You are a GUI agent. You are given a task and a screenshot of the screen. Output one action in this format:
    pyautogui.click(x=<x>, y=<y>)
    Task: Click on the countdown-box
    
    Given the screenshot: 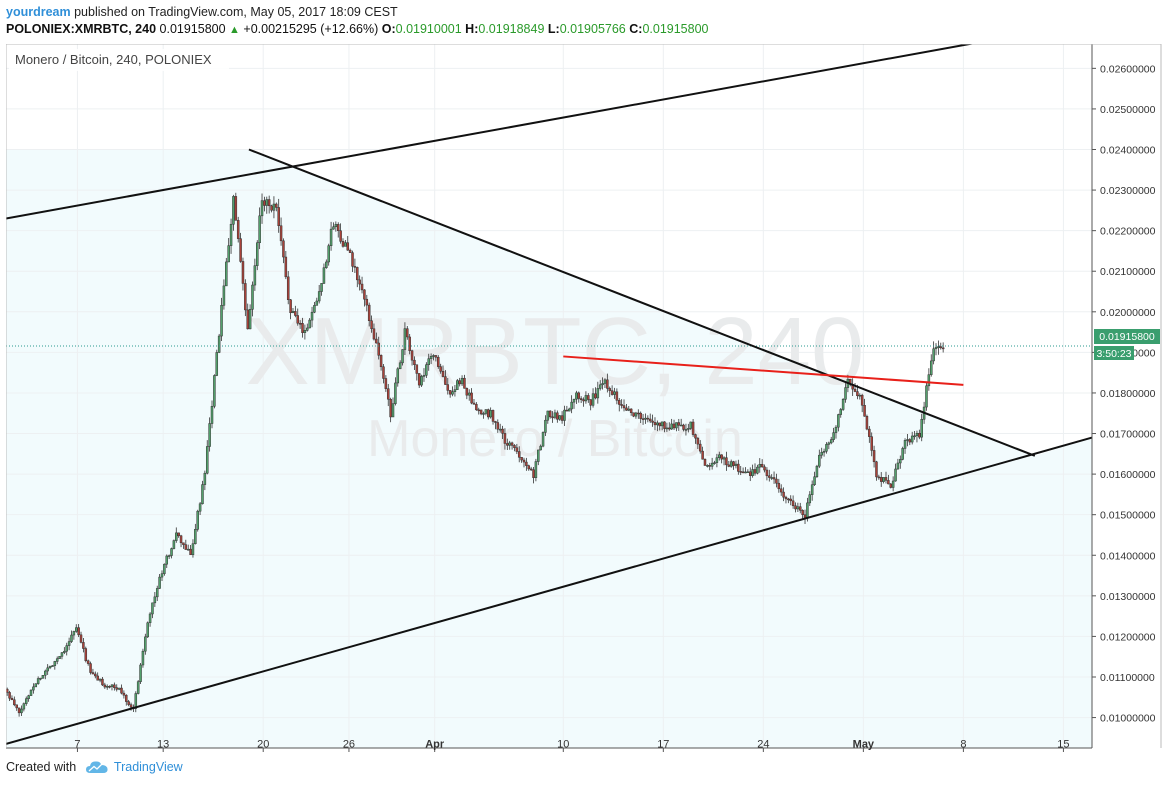 What is the action you would take?
    pyautogui.click(x=1114, y=353)
    